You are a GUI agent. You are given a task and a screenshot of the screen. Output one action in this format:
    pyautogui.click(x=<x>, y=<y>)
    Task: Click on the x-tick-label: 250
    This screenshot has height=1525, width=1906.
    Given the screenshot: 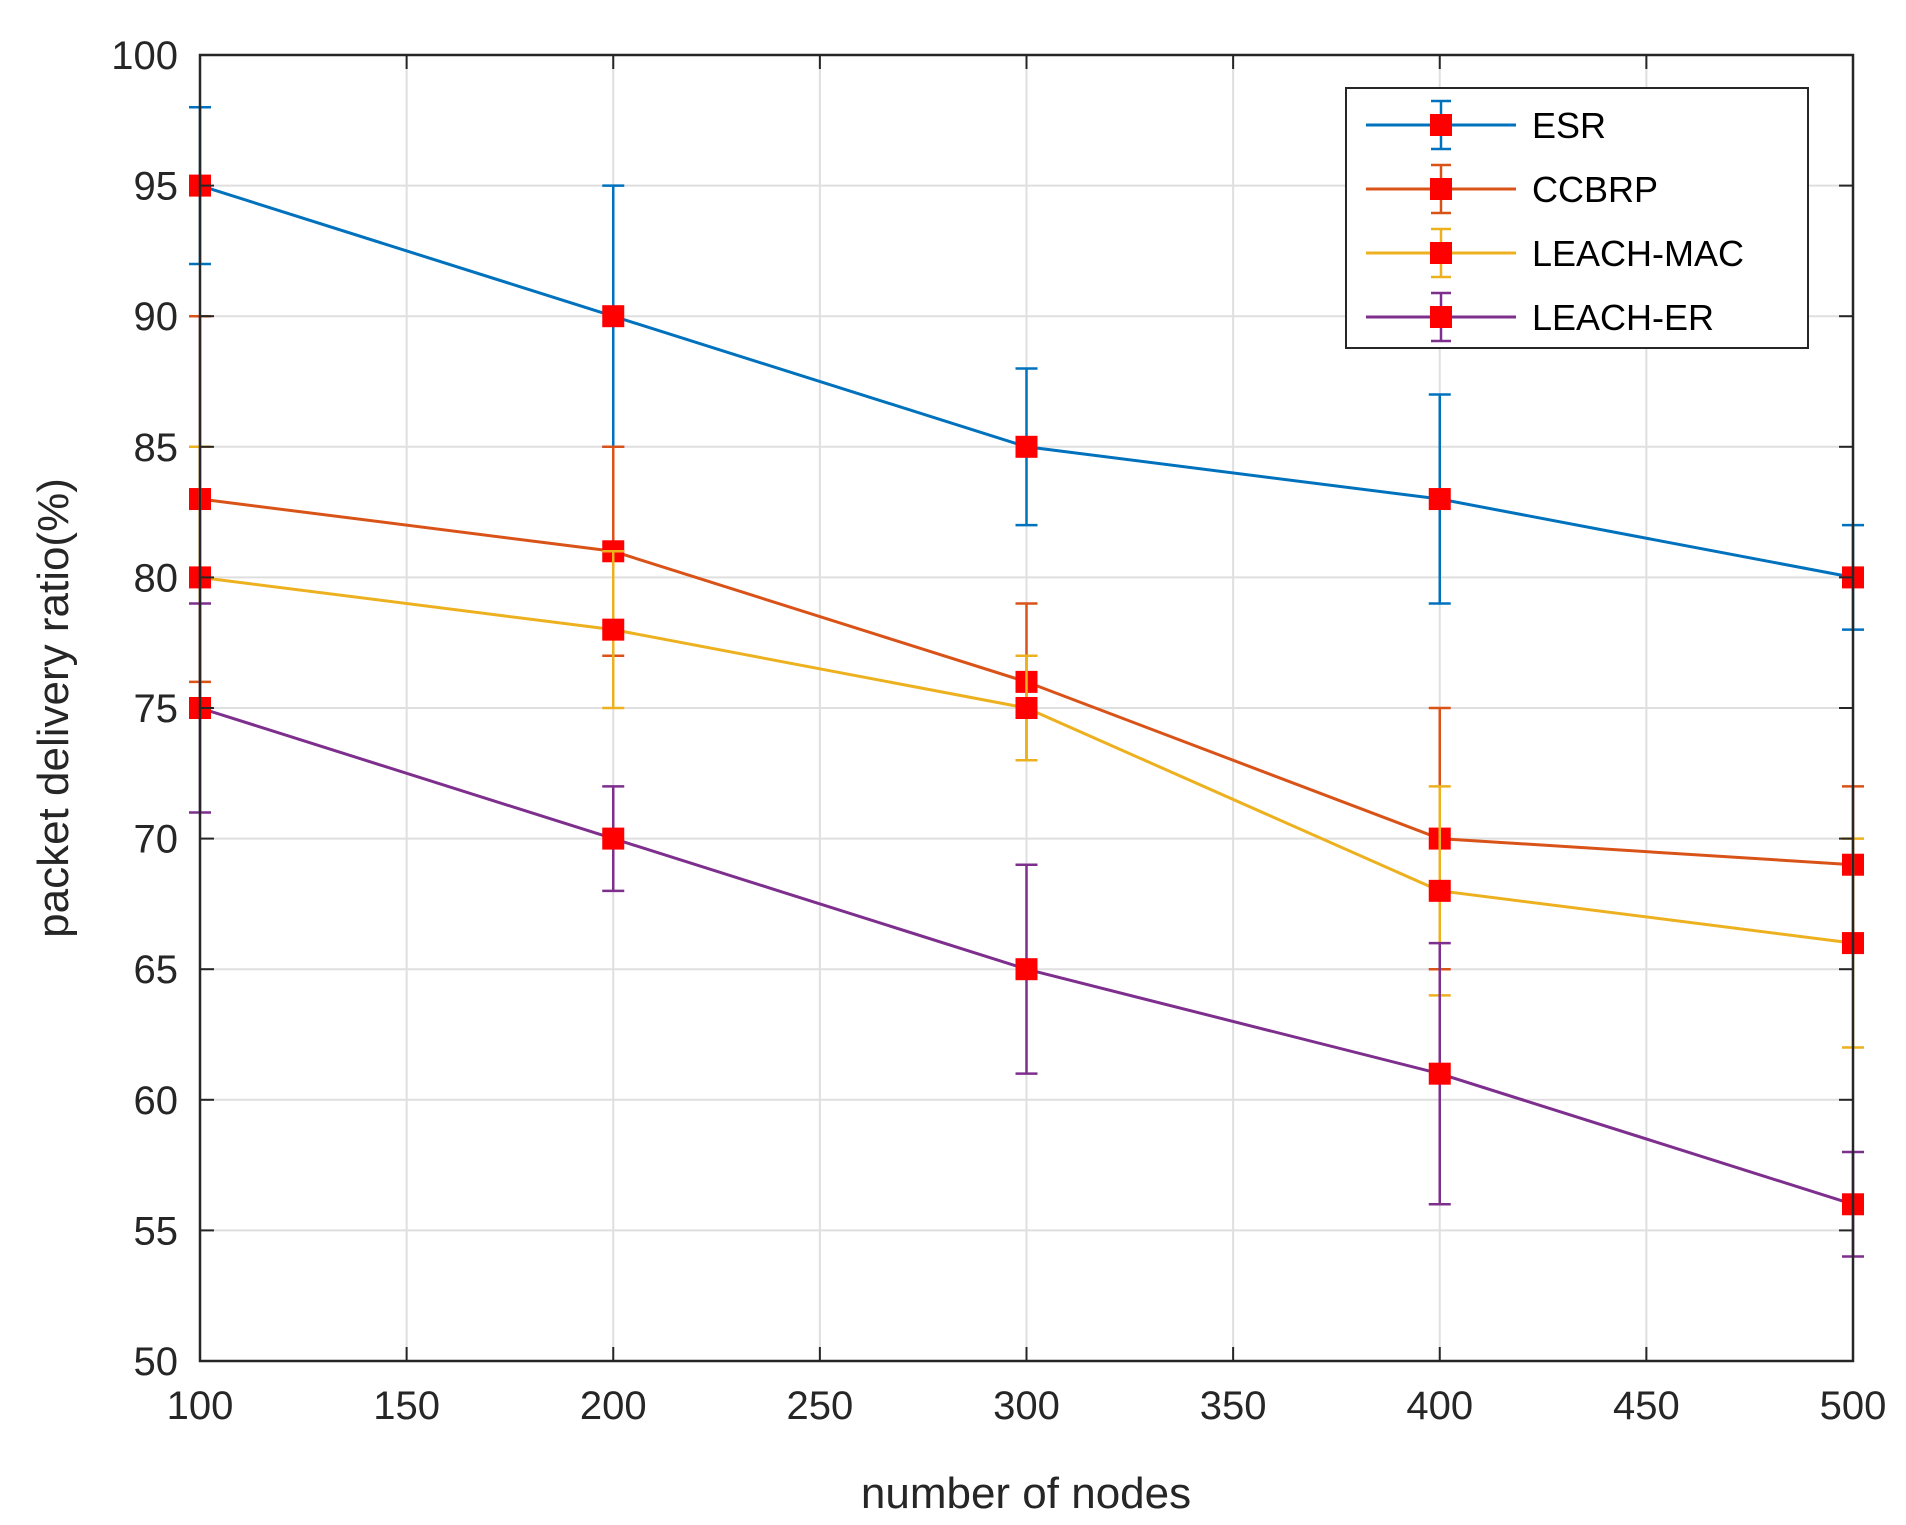 What is the action you would take?
    pyautogui.click(x=820, y=1406)
    